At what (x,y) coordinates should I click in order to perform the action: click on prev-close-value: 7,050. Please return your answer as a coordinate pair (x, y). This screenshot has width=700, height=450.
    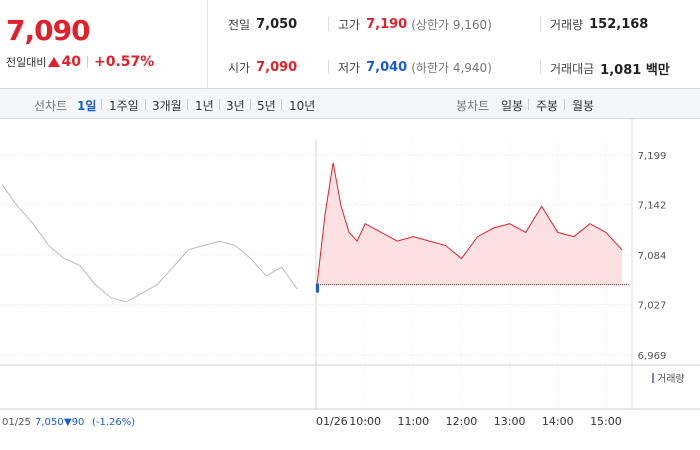
    Looking at the image, I should click on (277, 24).